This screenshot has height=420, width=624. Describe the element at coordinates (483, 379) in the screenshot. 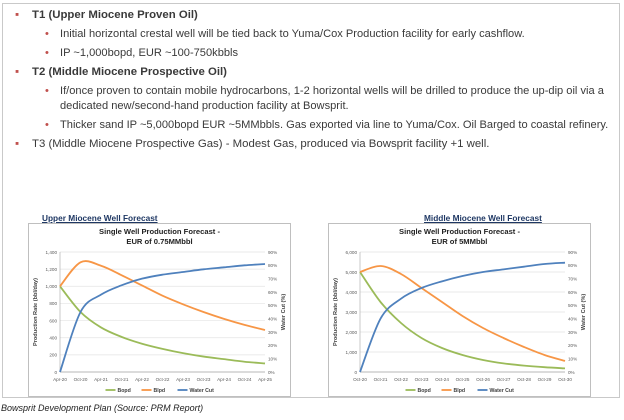

I see `x-tick-label: Oct-26` at that location.